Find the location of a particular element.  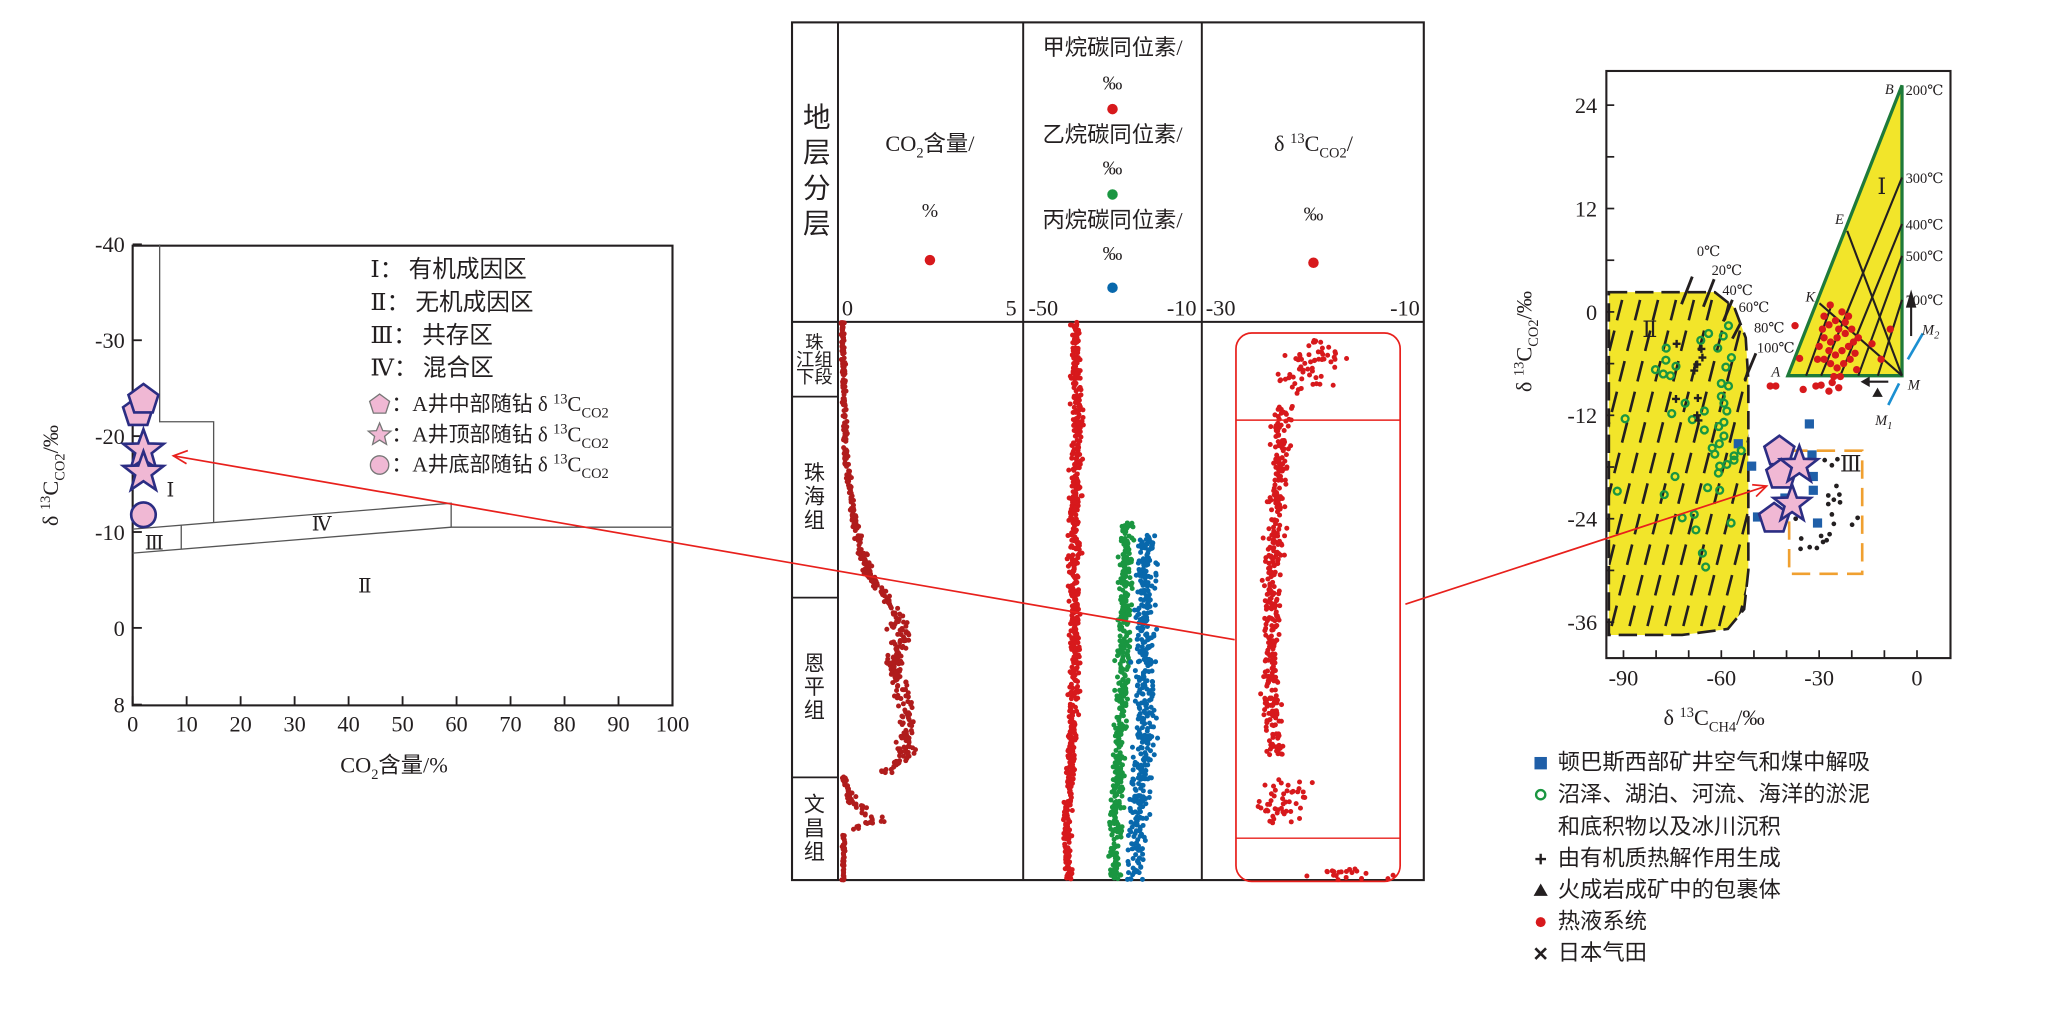

region-III-box is located at coordinates (1825, 512).